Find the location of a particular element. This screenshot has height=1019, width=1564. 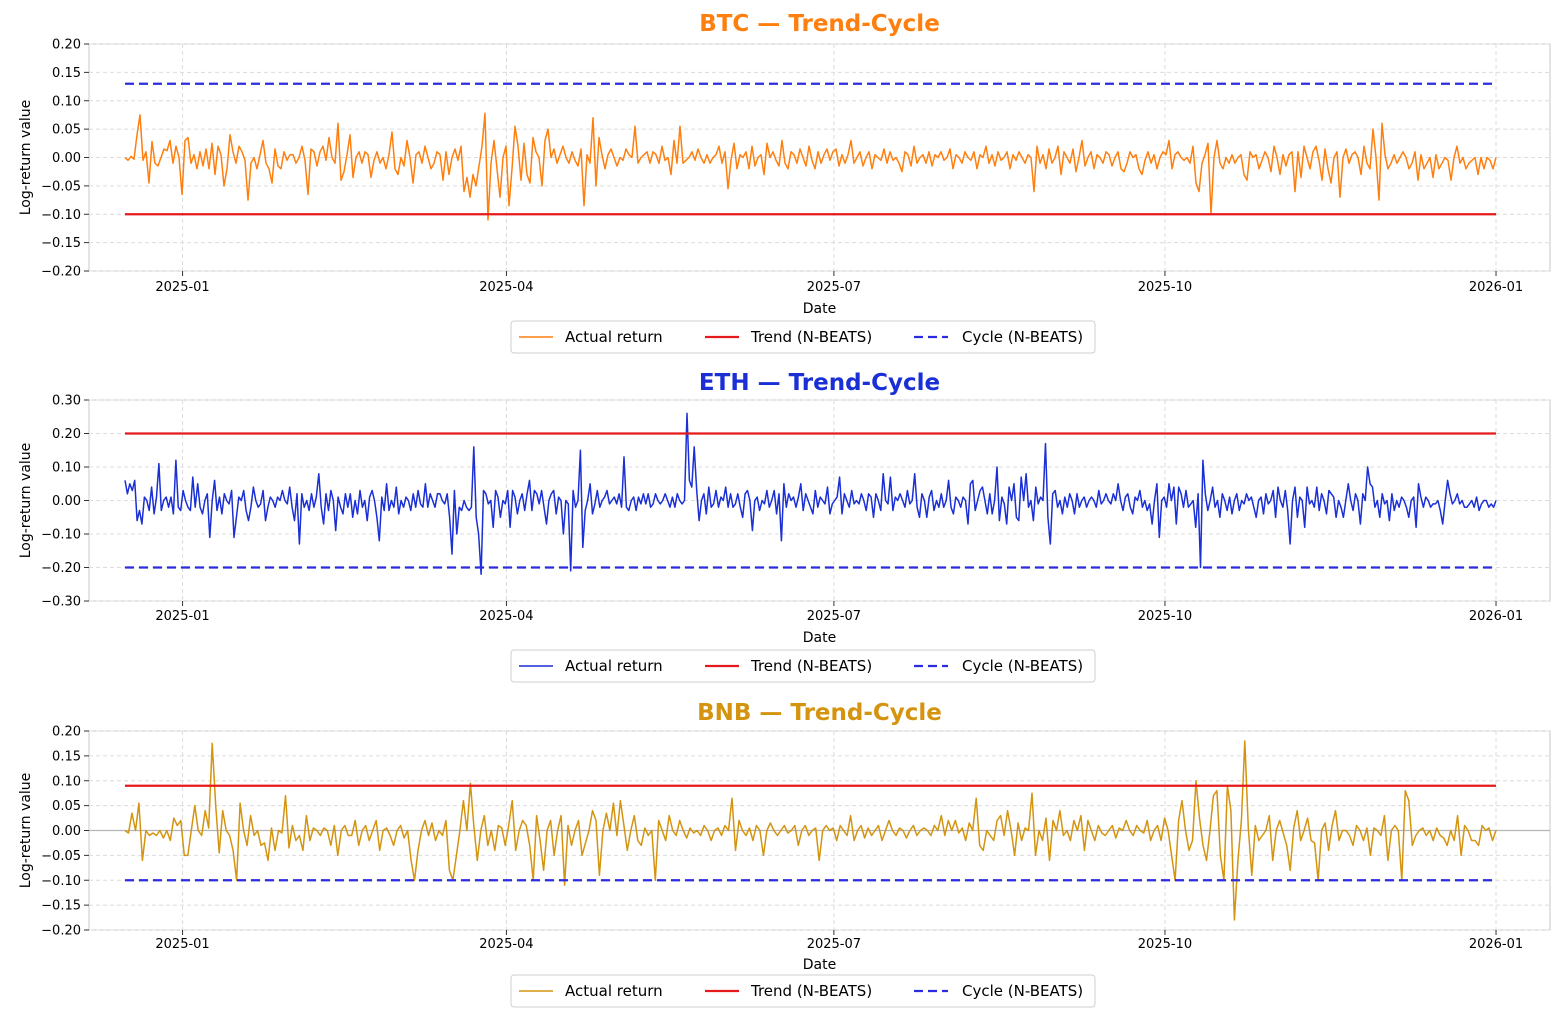

chart-title: BTC — Trend-Cycle is located at coordinates (819, 24).